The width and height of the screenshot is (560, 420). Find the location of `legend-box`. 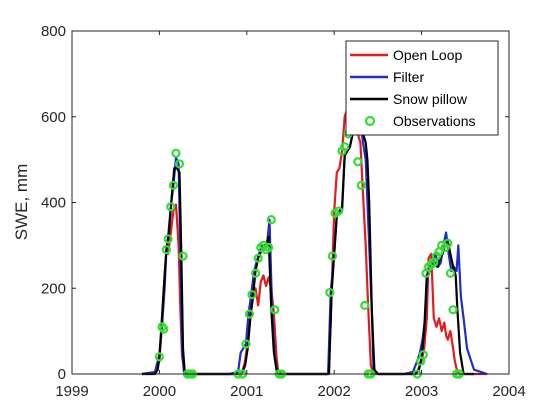

legend-box is located at coordinates (422, 88).